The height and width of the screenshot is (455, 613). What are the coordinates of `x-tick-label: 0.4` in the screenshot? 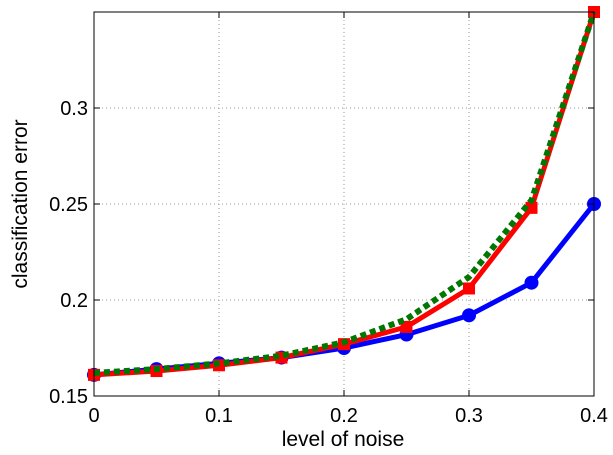 It's located at (594, 416).